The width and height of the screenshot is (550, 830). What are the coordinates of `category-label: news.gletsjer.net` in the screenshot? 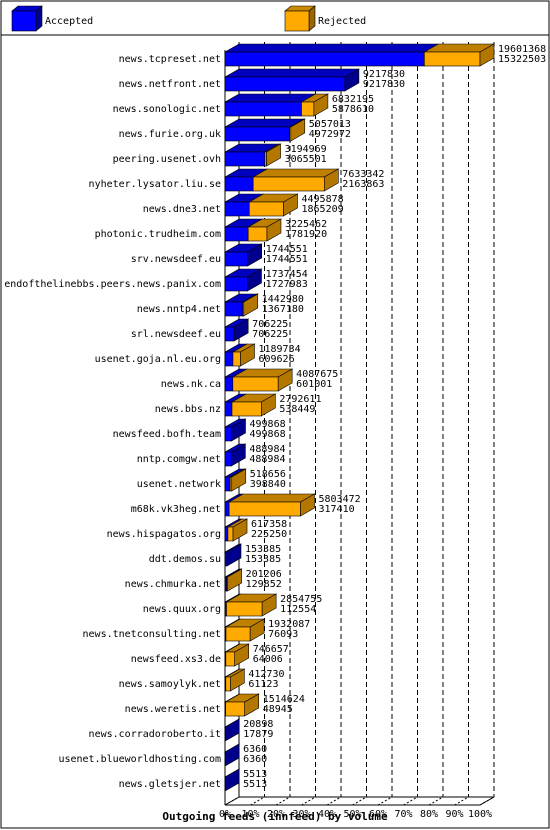 It's located at (170, 784).